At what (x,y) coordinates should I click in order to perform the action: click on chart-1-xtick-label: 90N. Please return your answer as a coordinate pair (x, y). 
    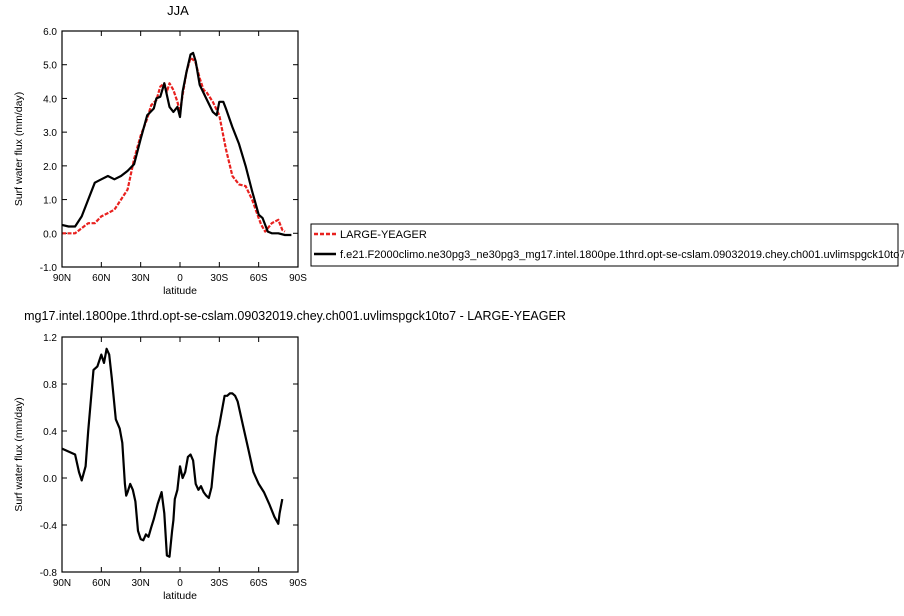
    Looking at the image, I should click on (62, 278).